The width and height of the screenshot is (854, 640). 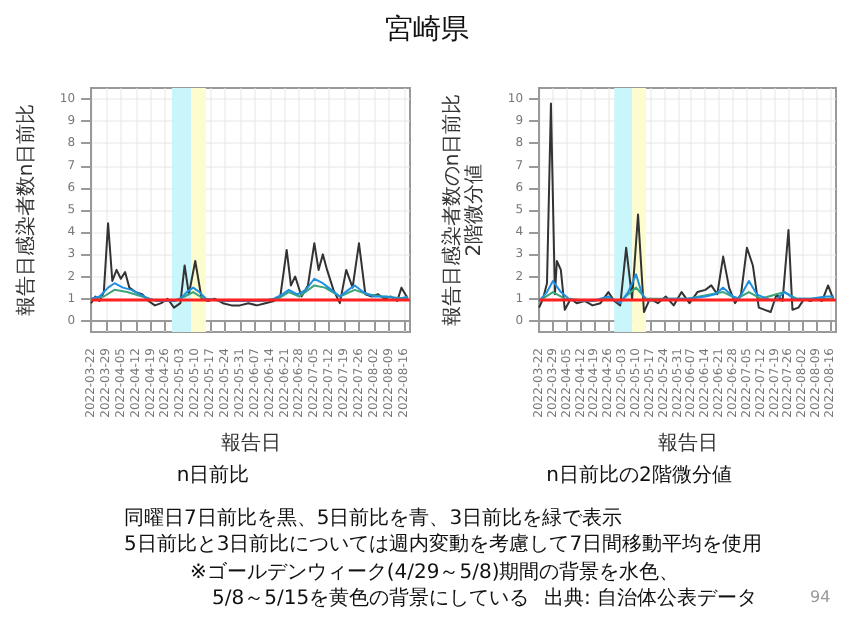 I want to click on text: 同曜日7日前比を黒、5日前比を青、3日前比を緑で表示, so click(x=373, y=518).